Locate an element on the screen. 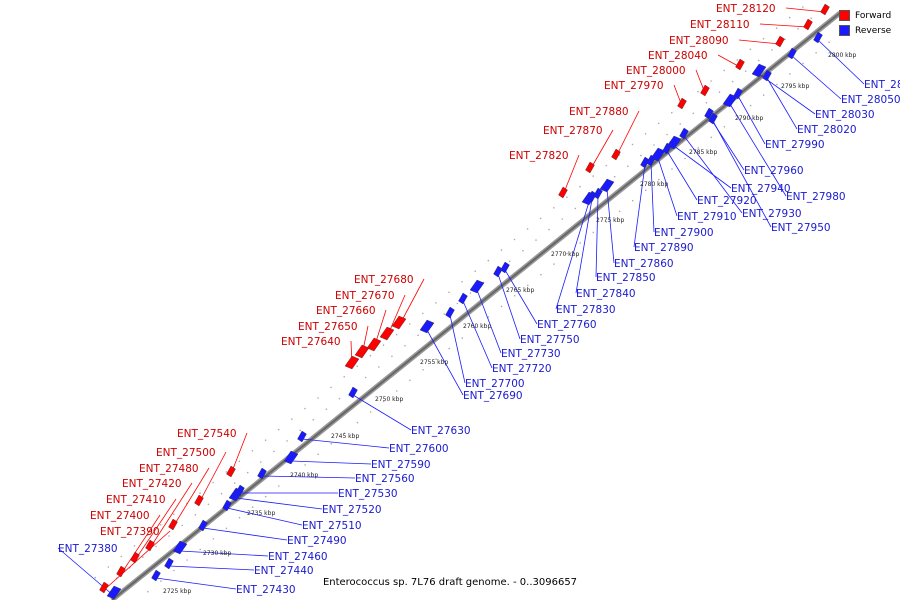 This screenshot has height=600, width=900. forward-gene-label-13: ENT_27870 is located at coordinates (573, 131).